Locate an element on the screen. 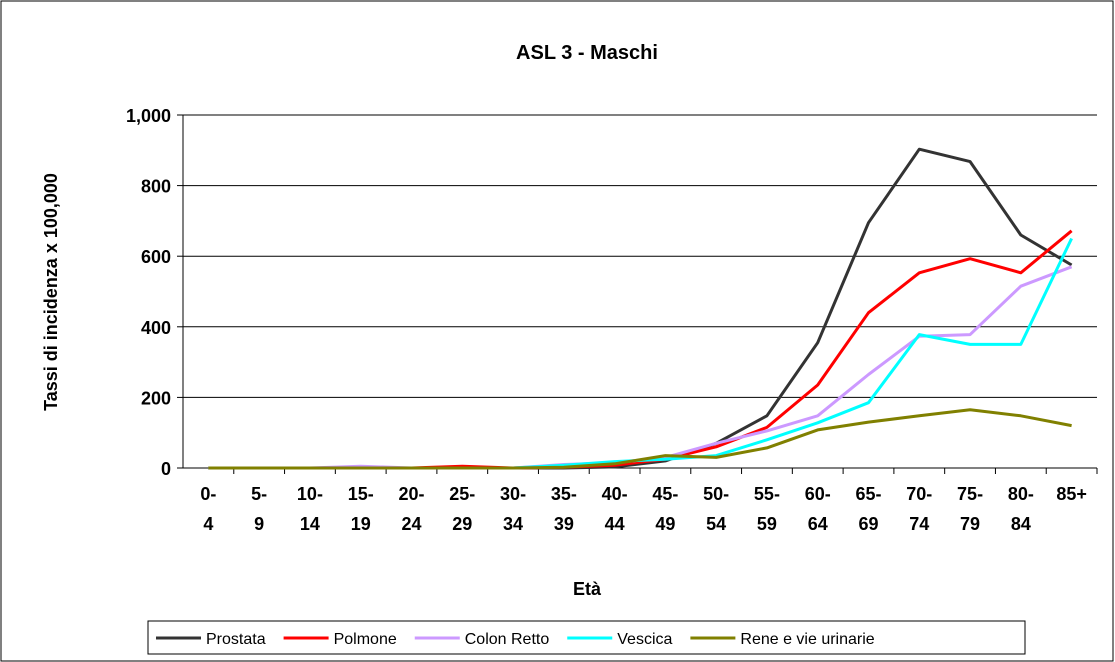  legend-label: Rene e vie urinarie is located at coordinates (807, 639).